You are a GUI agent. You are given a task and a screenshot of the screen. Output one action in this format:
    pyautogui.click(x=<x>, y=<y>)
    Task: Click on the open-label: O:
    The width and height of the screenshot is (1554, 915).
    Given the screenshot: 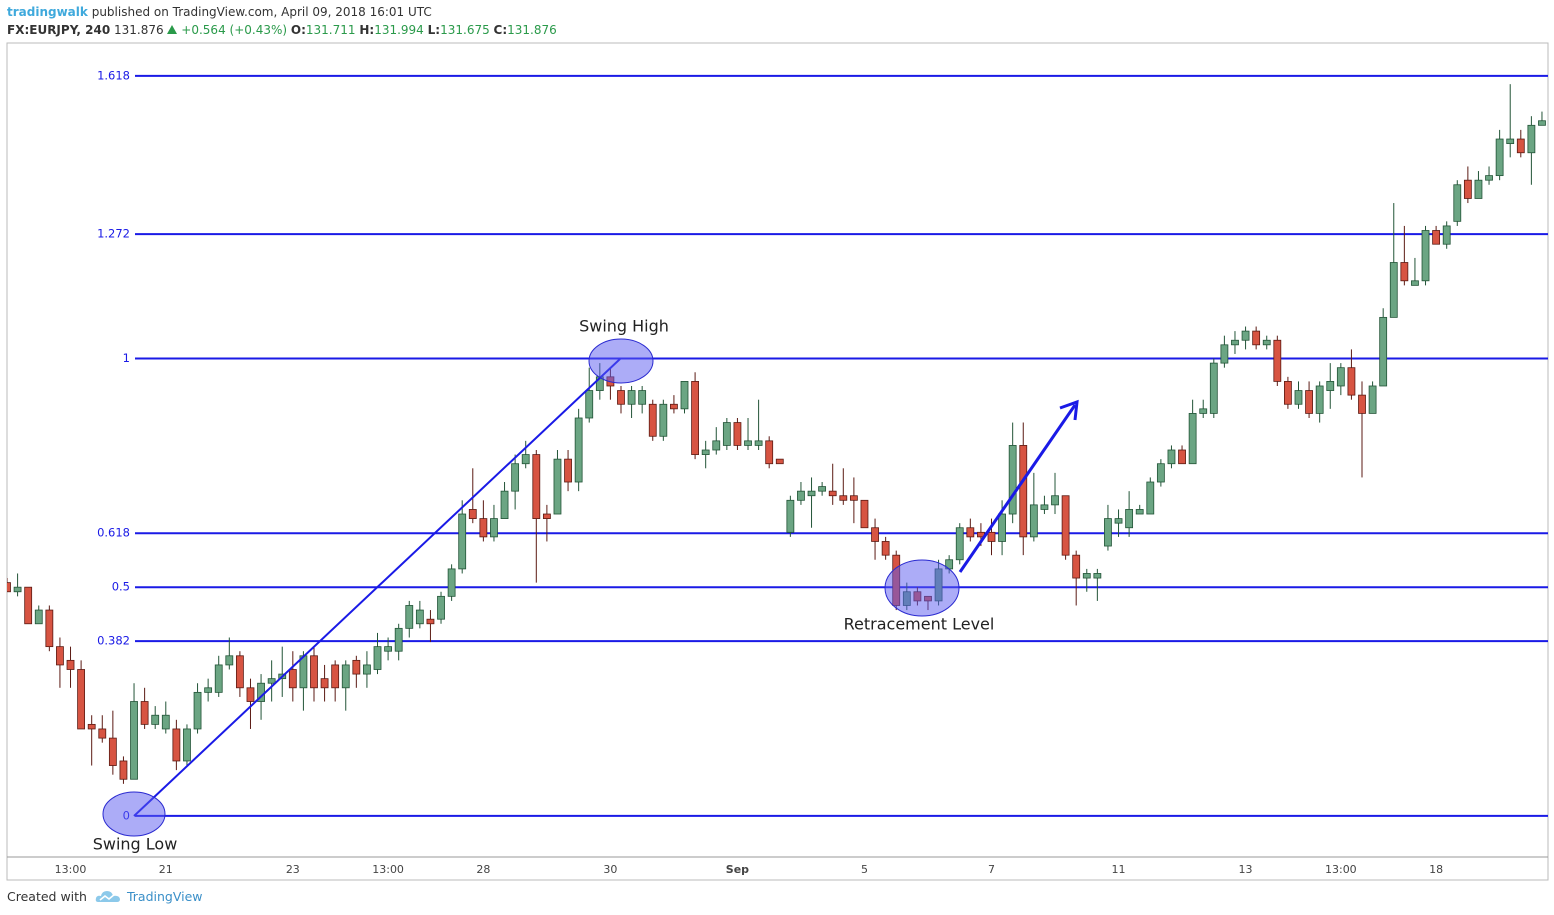 What is the action you would take?
    pyautogui.click(x=298, y=30)
    